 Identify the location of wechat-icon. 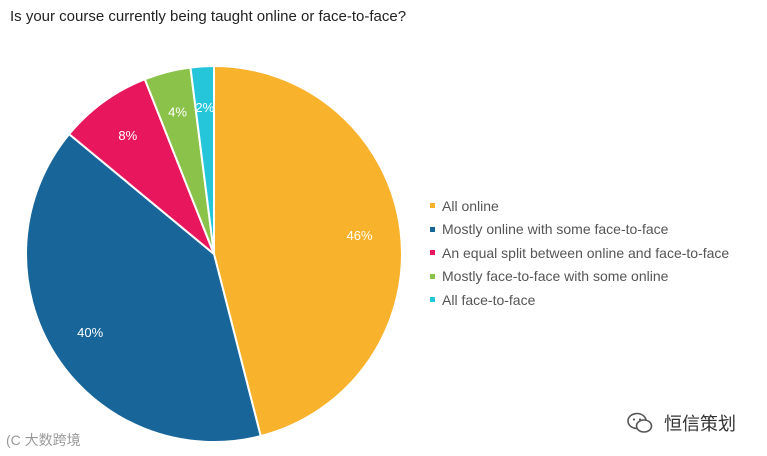
(640, 422).